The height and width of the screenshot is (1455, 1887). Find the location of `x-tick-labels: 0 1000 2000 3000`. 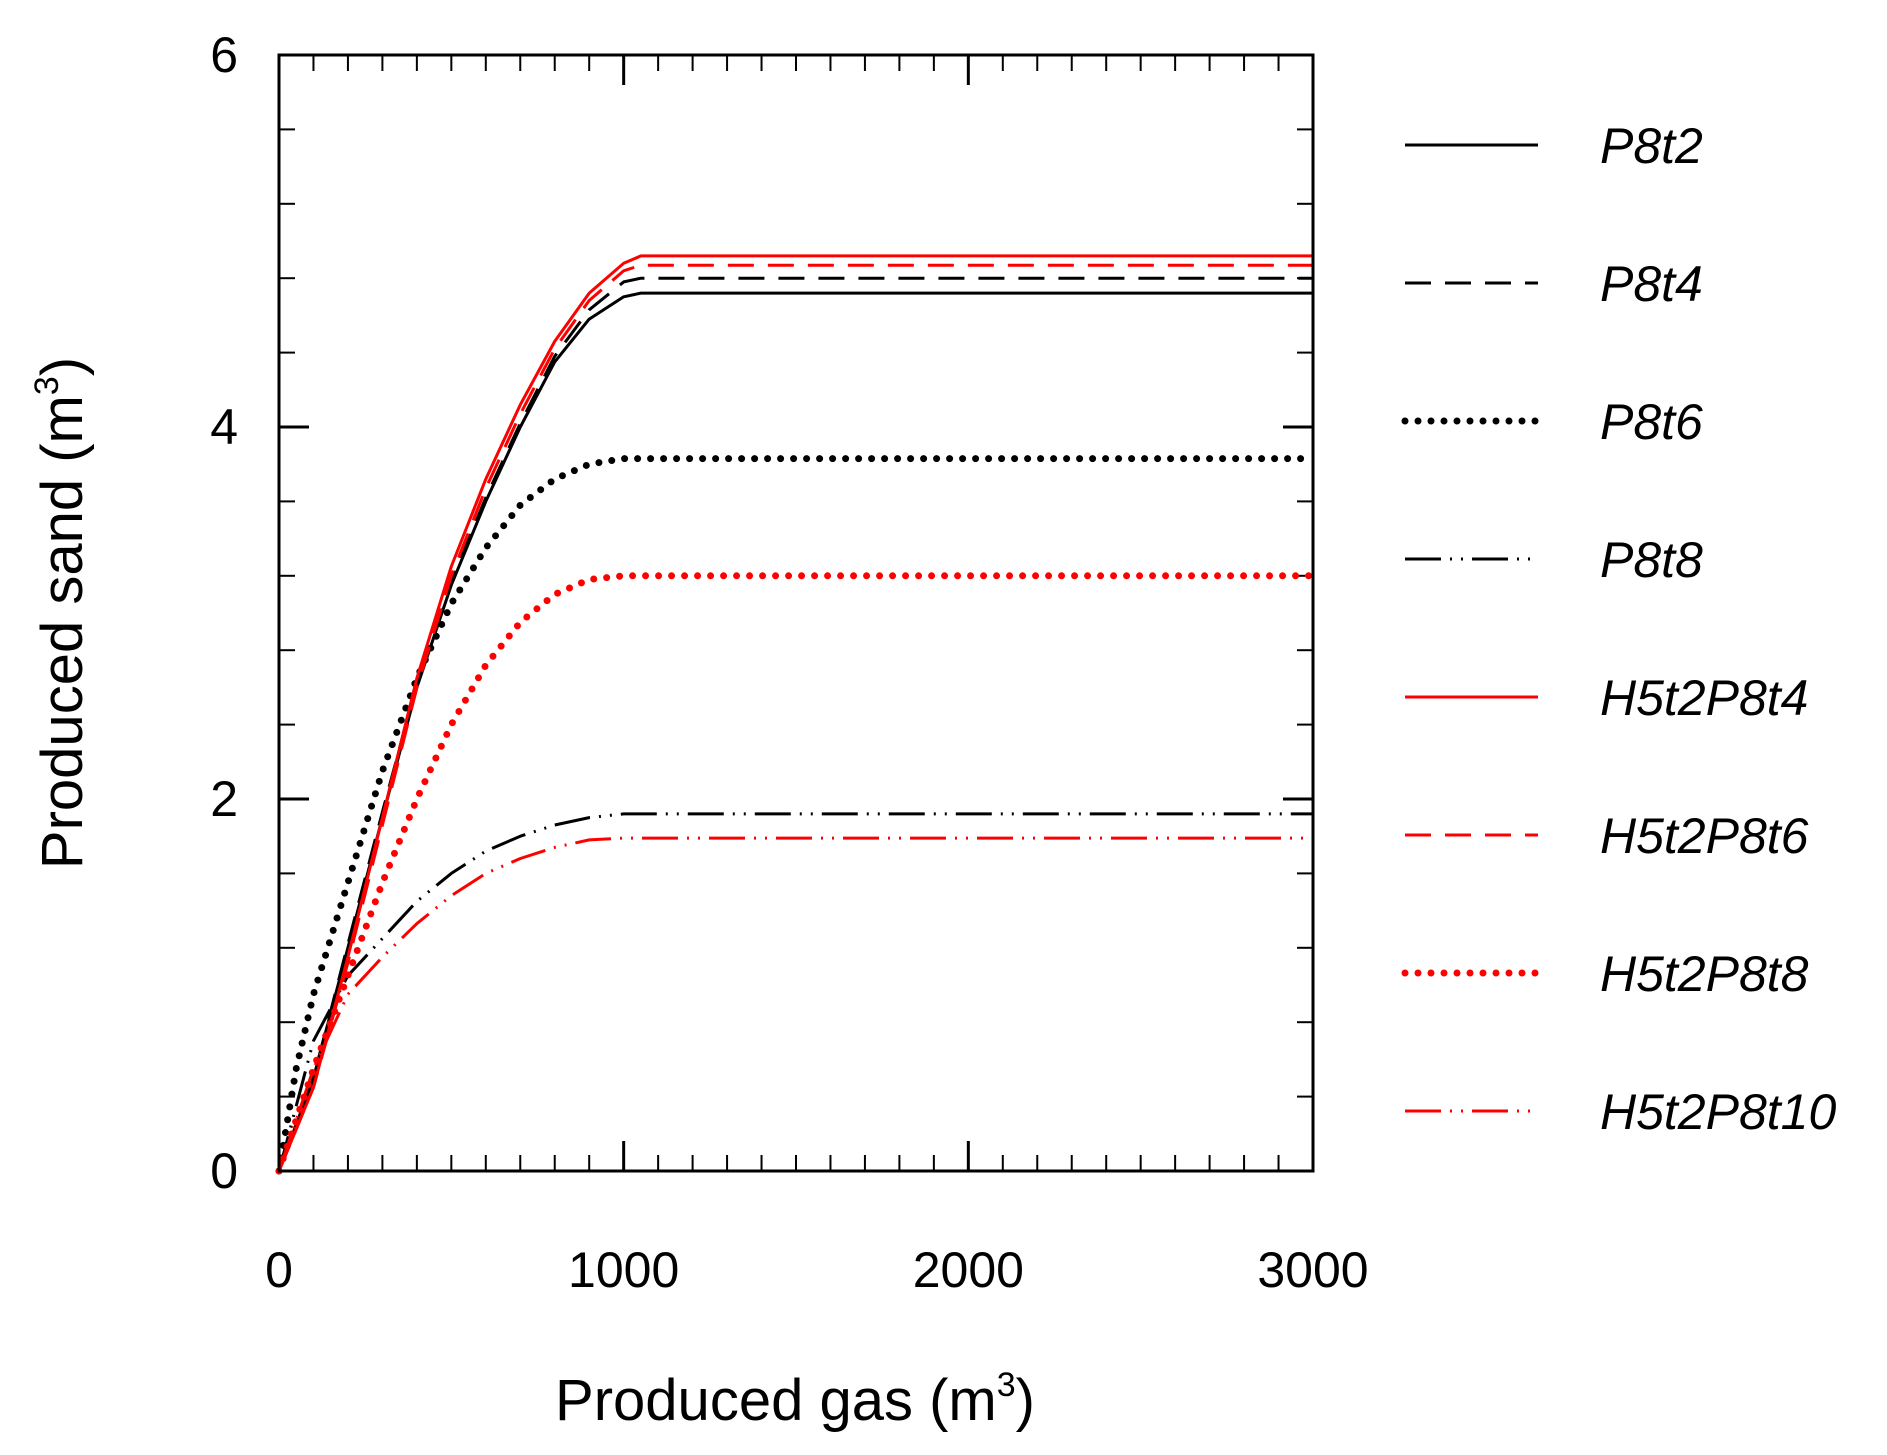

x-tick-labels: 0 1000 2000 3000 is located at coordinates (817, 1270).